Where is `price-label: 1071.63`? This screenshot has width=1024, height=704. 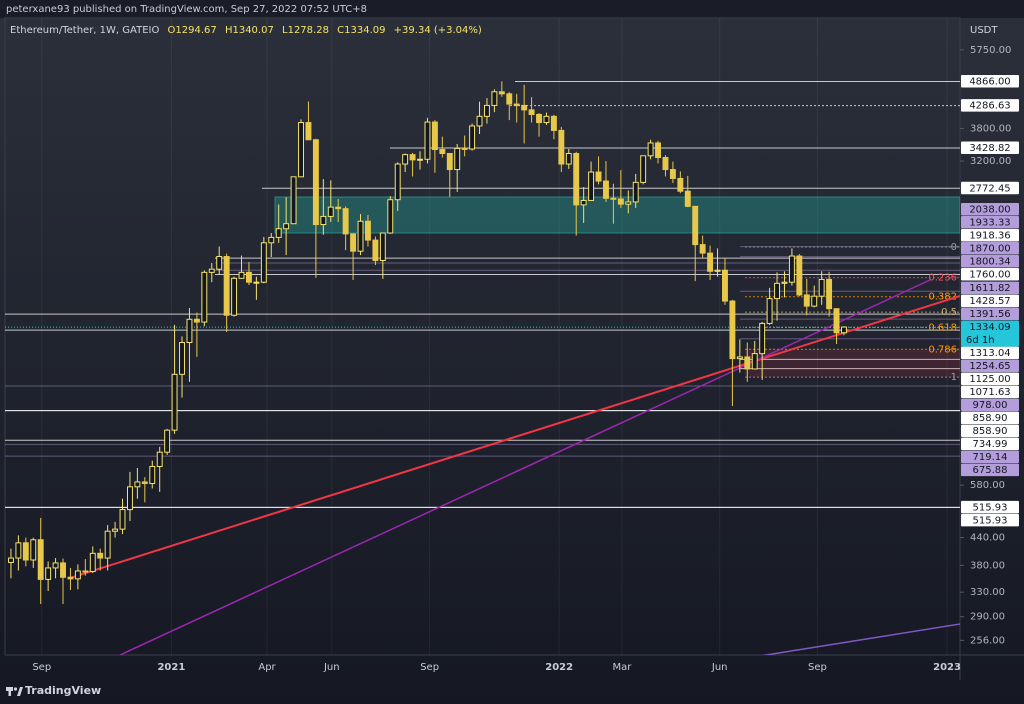
price-label: 1071.63 is located at coordinates (989, 392).